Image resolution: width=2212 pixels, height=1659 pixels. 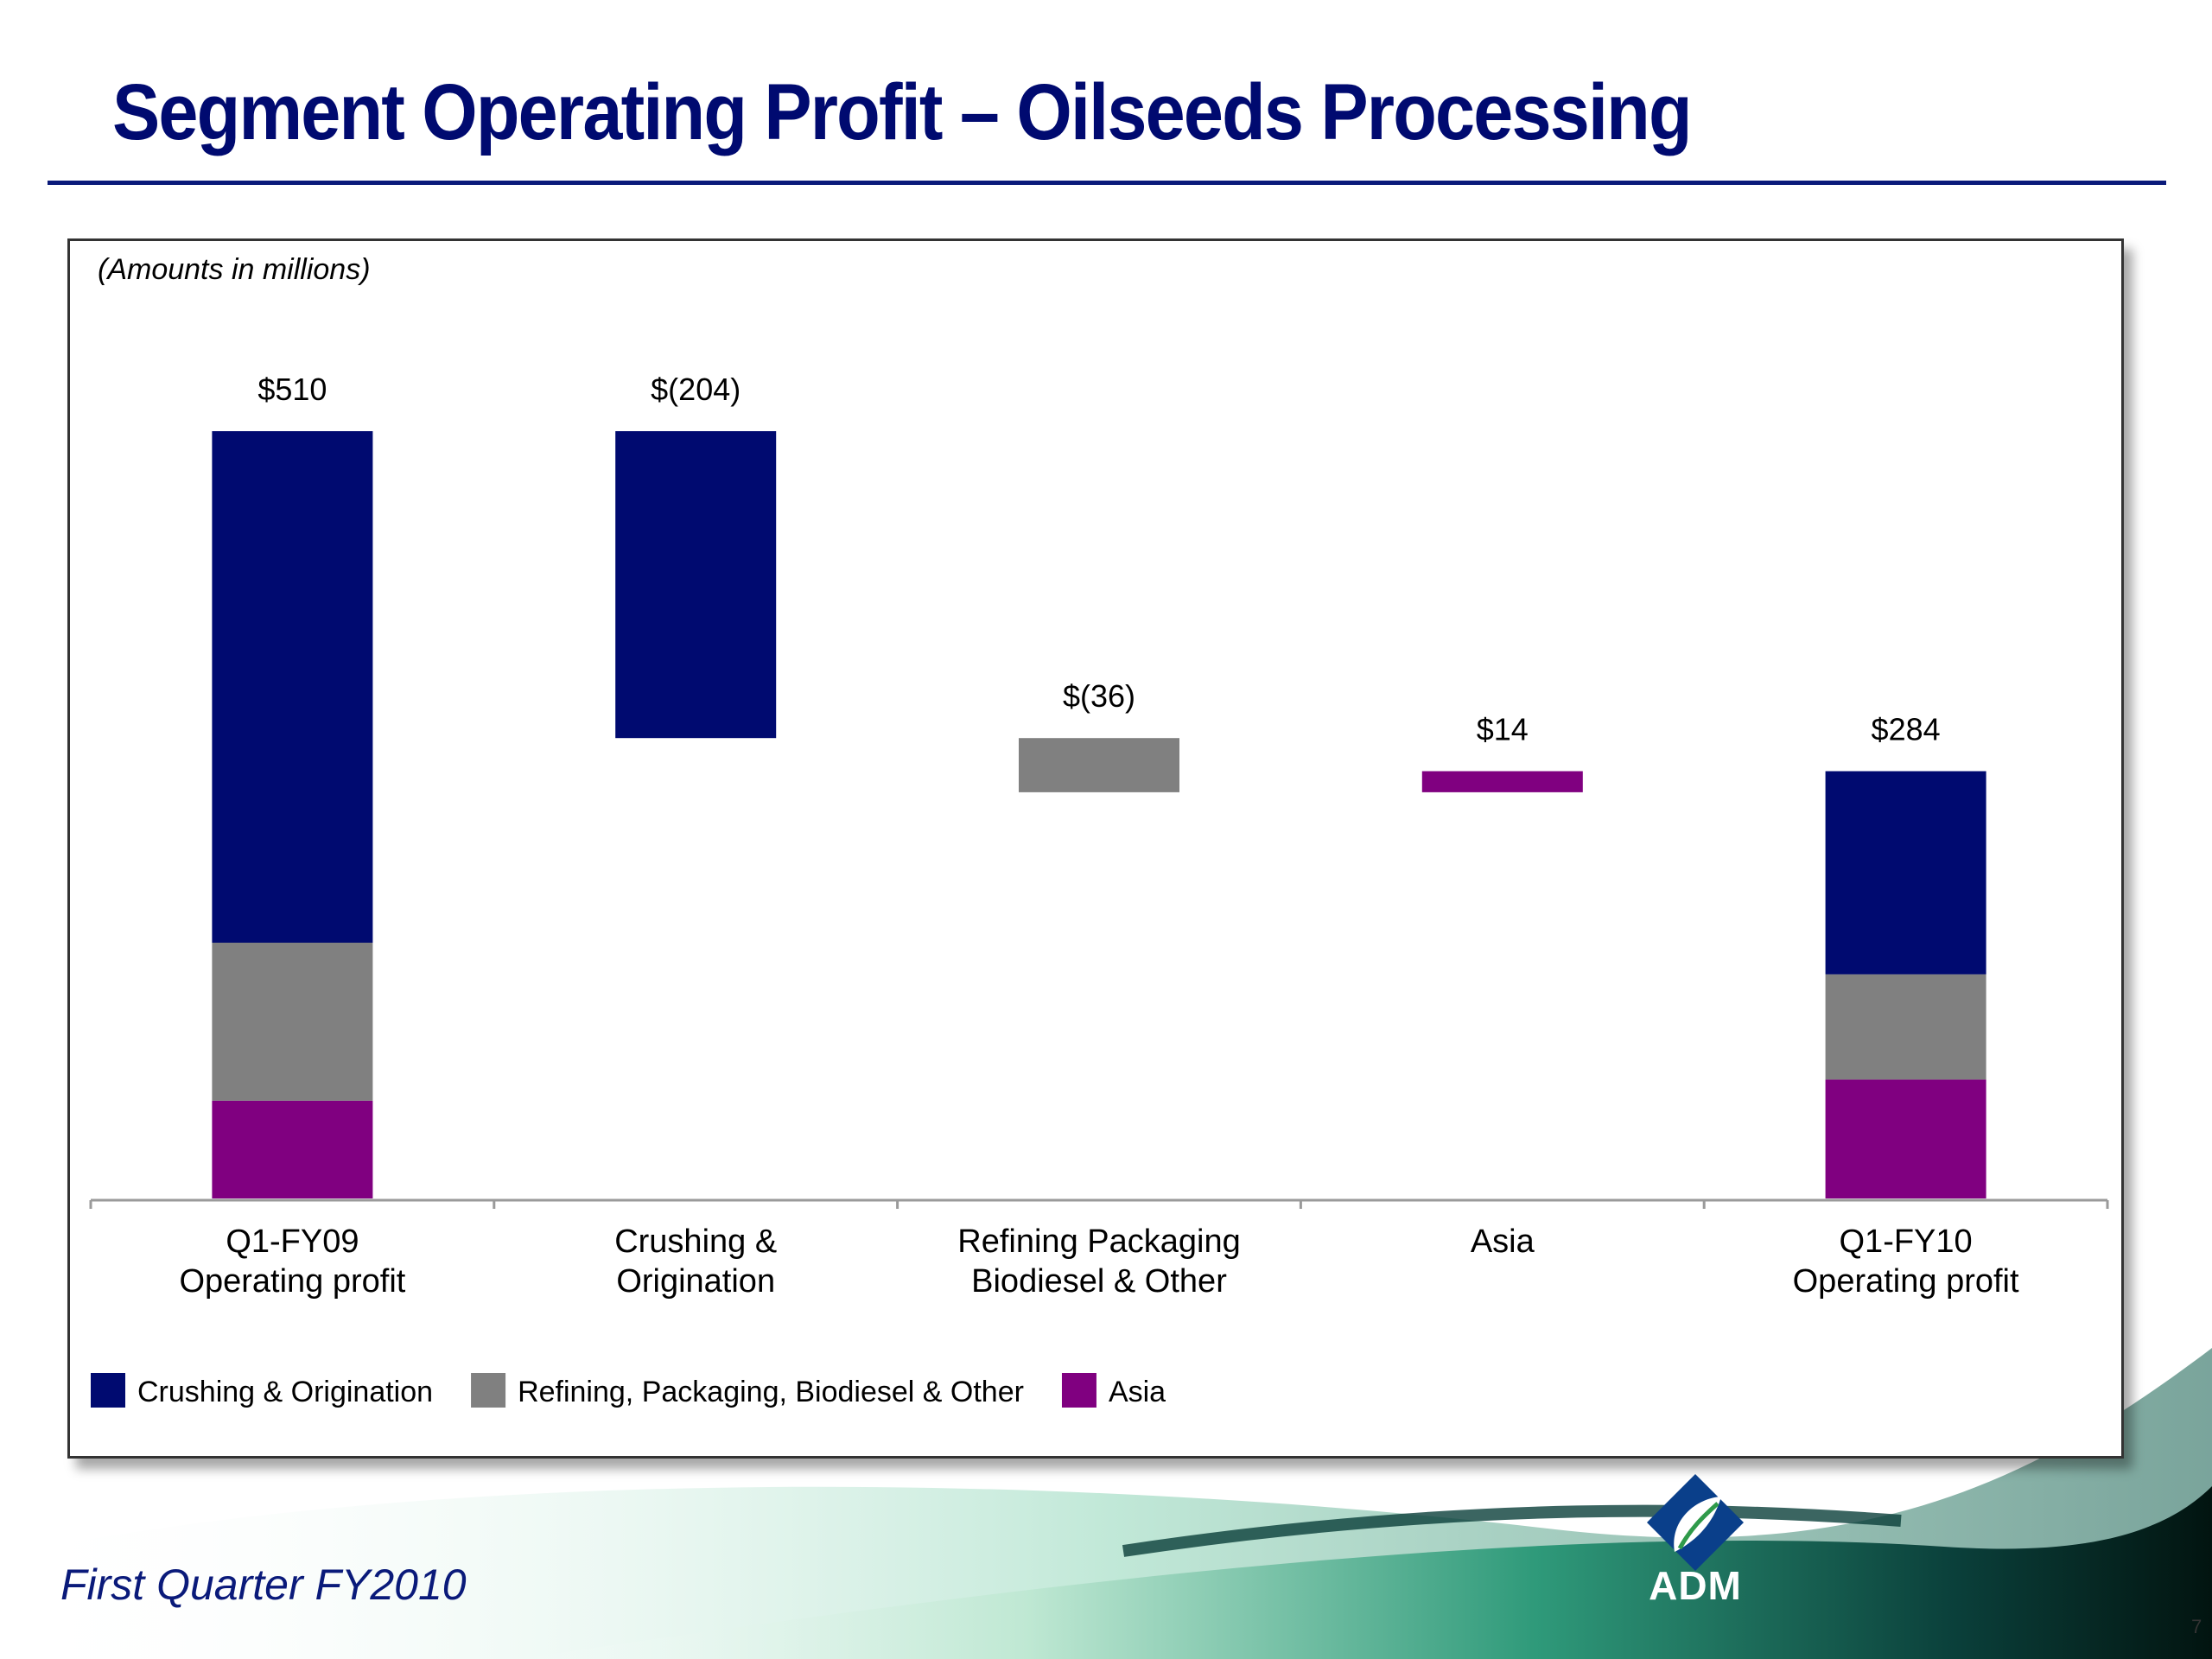 I want to click on category-label: Crushing &, so click(x=695, y=1242).